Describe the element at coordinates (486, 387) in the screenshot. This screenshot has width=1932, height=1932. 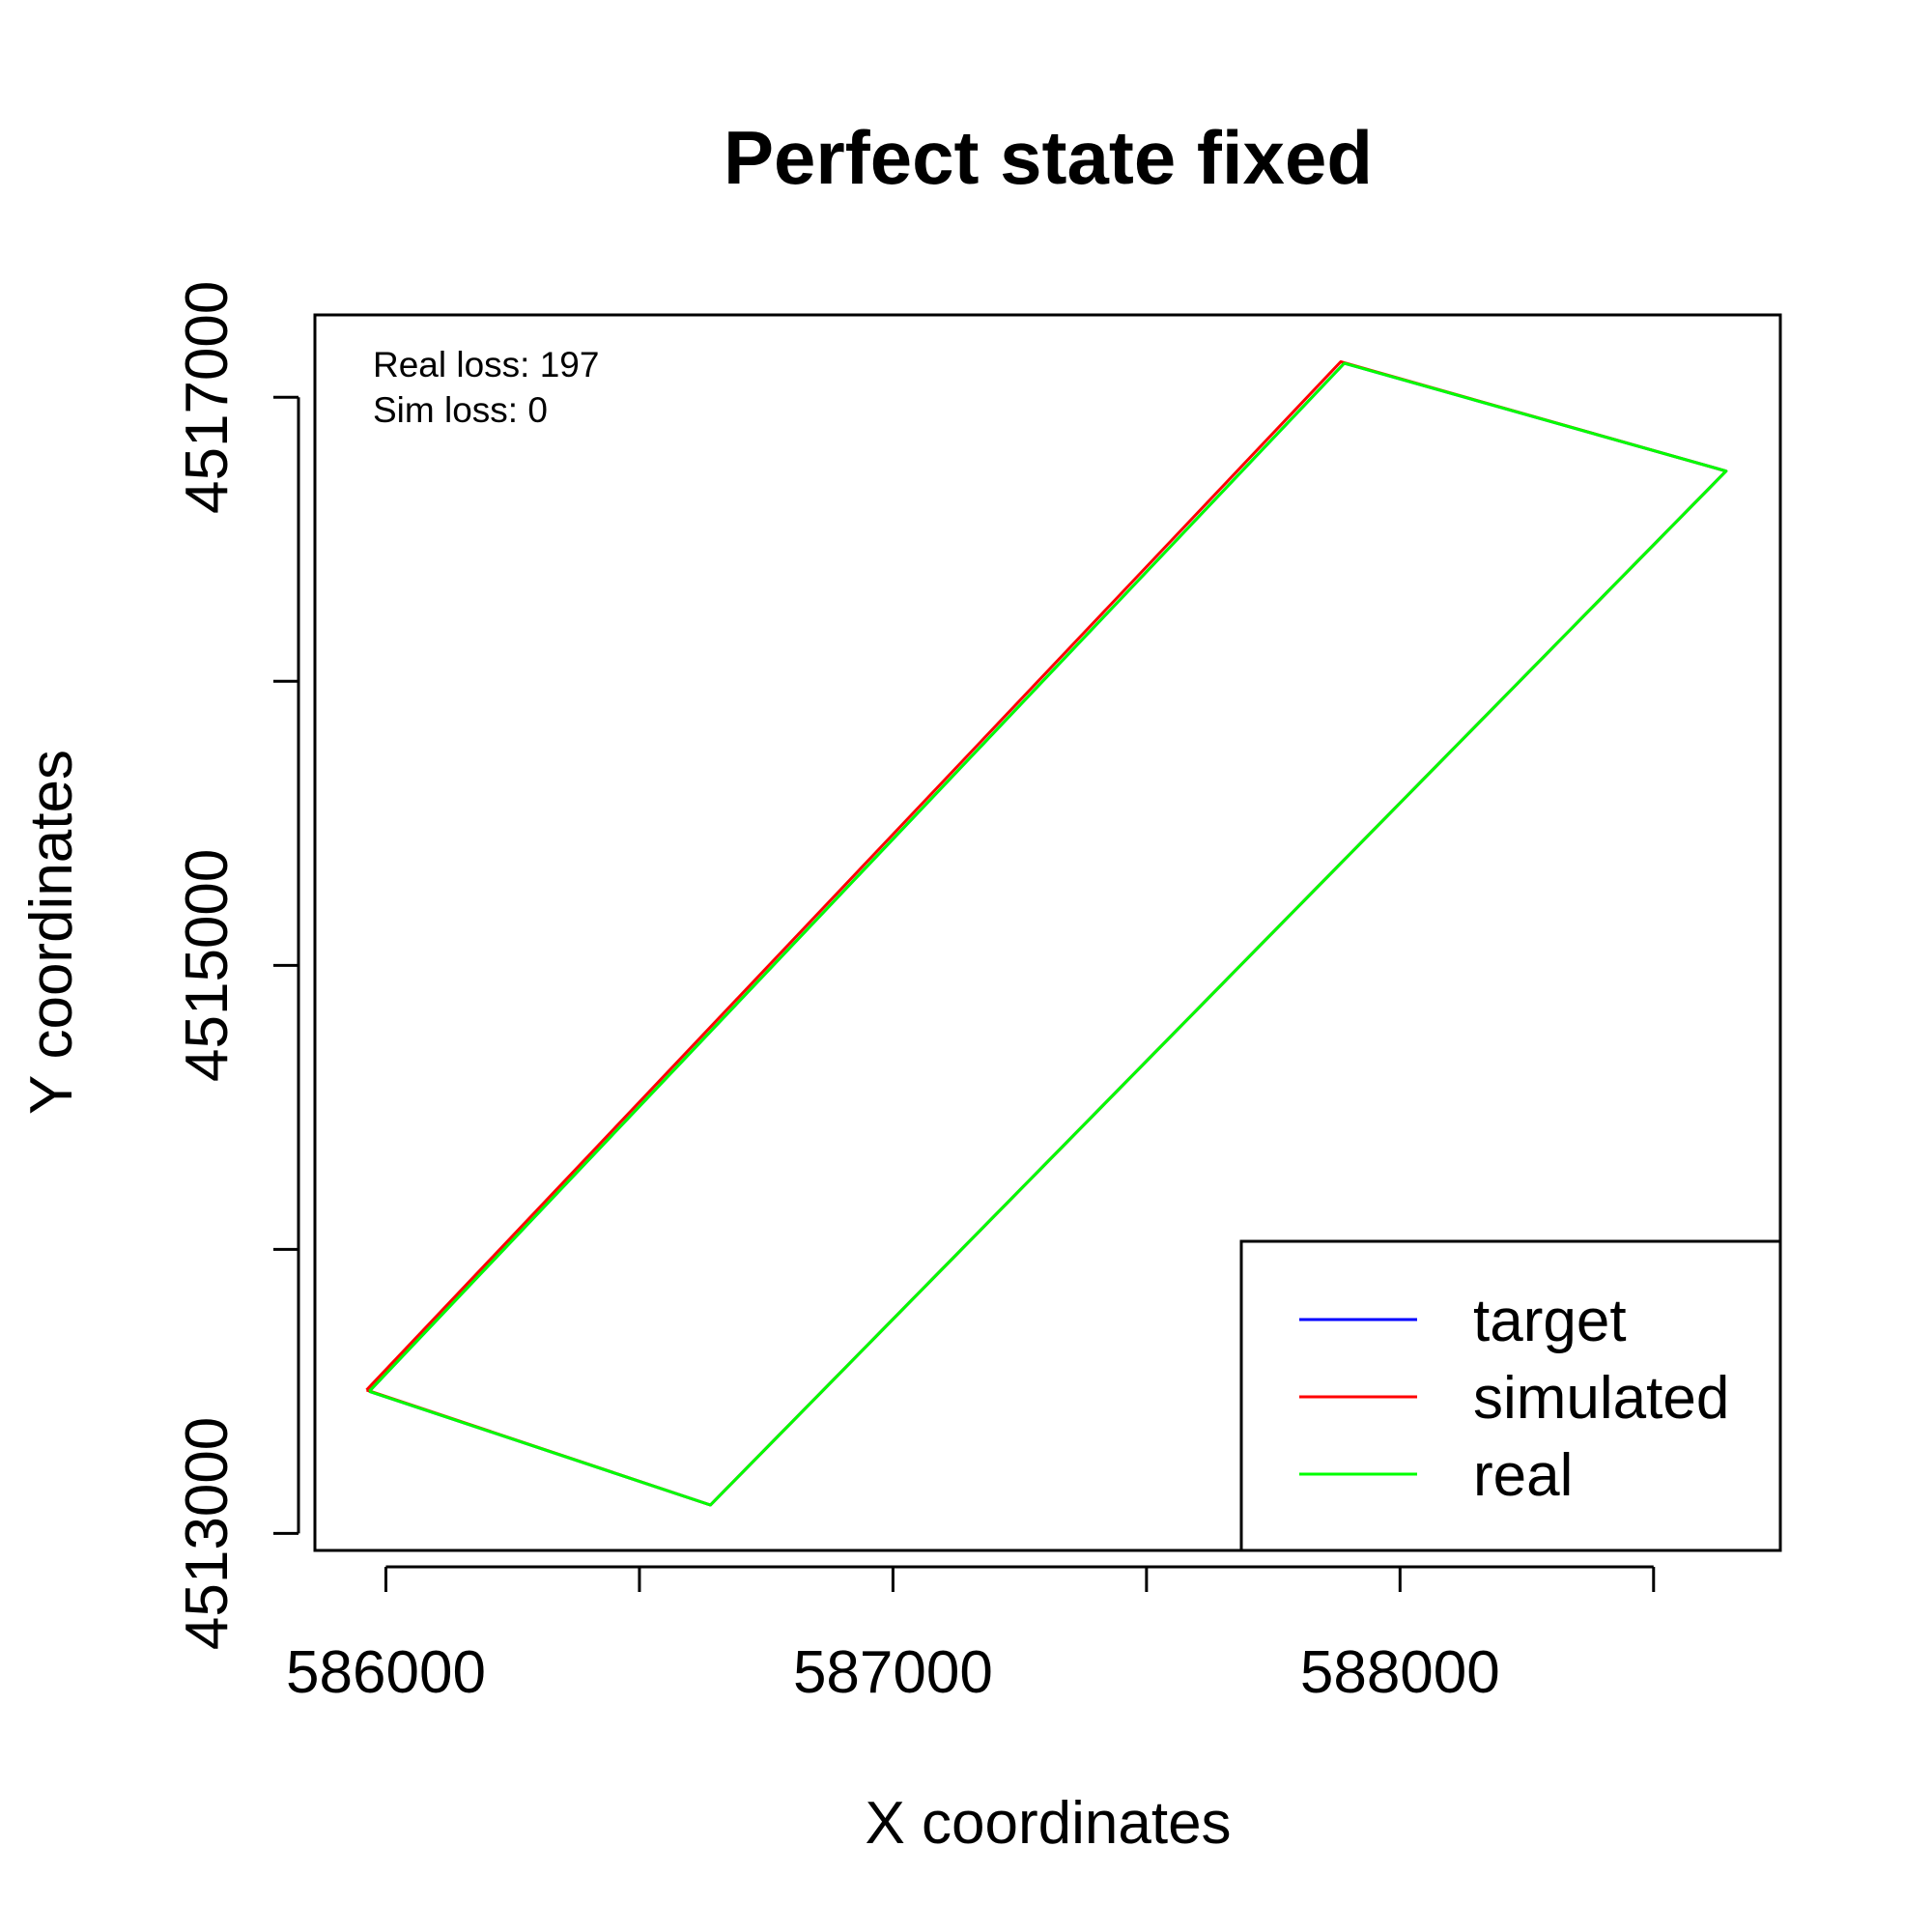
I see `annotations: Real loss: 197 Sim loss: 0` at that location.